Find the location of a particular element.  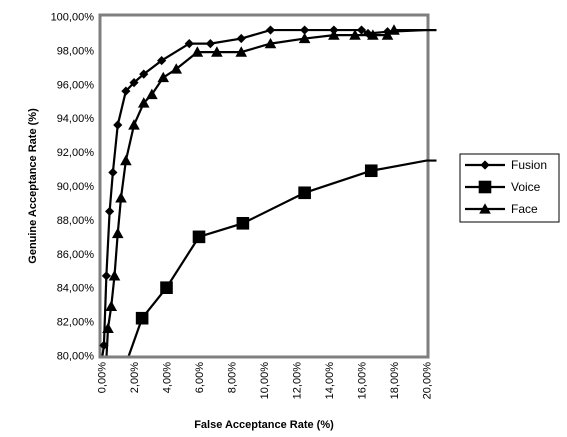

legend-items: Fusion Voice Face is located at coordinates (506, 187).